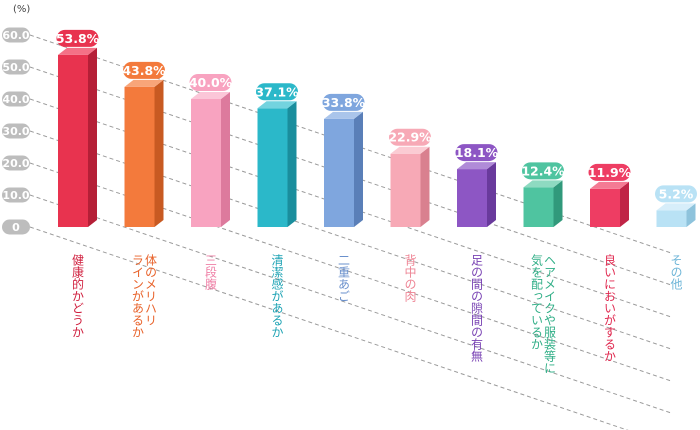  I want to click on value-label-10: 5.2%, so click(676, 194).